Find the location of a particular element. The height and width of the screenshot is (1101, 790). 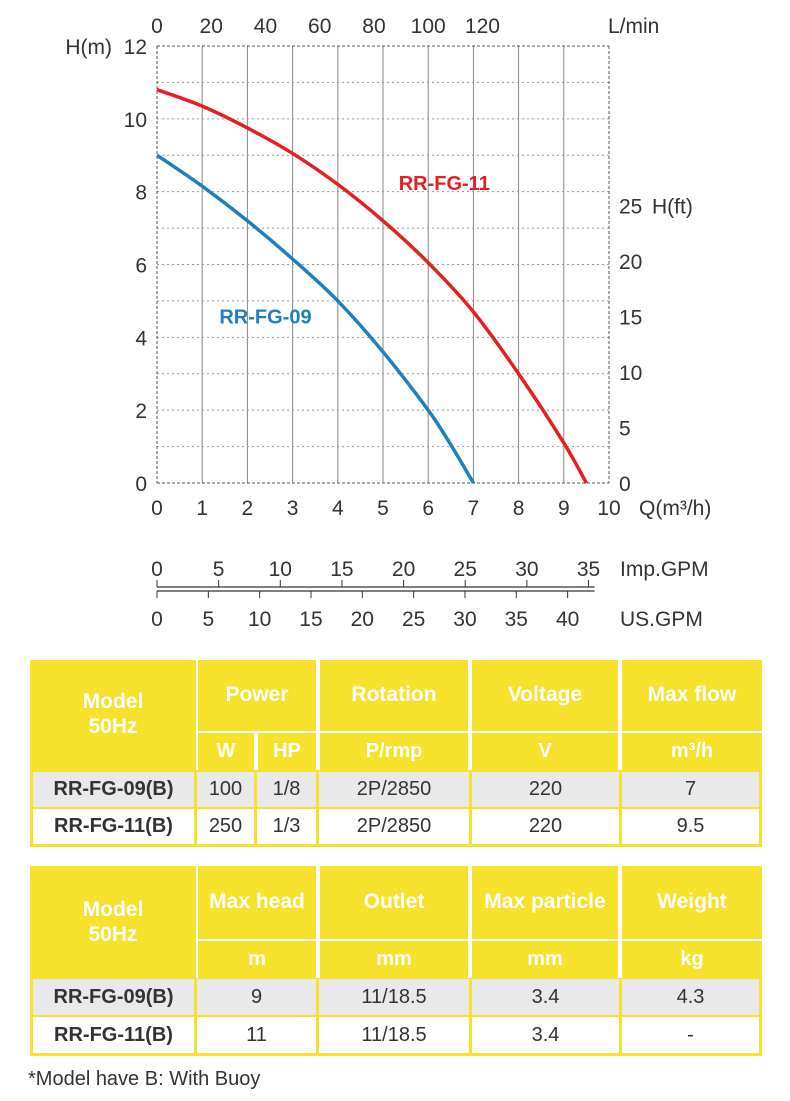

y-tick-label: 12 is located at coordinates (135, 47).